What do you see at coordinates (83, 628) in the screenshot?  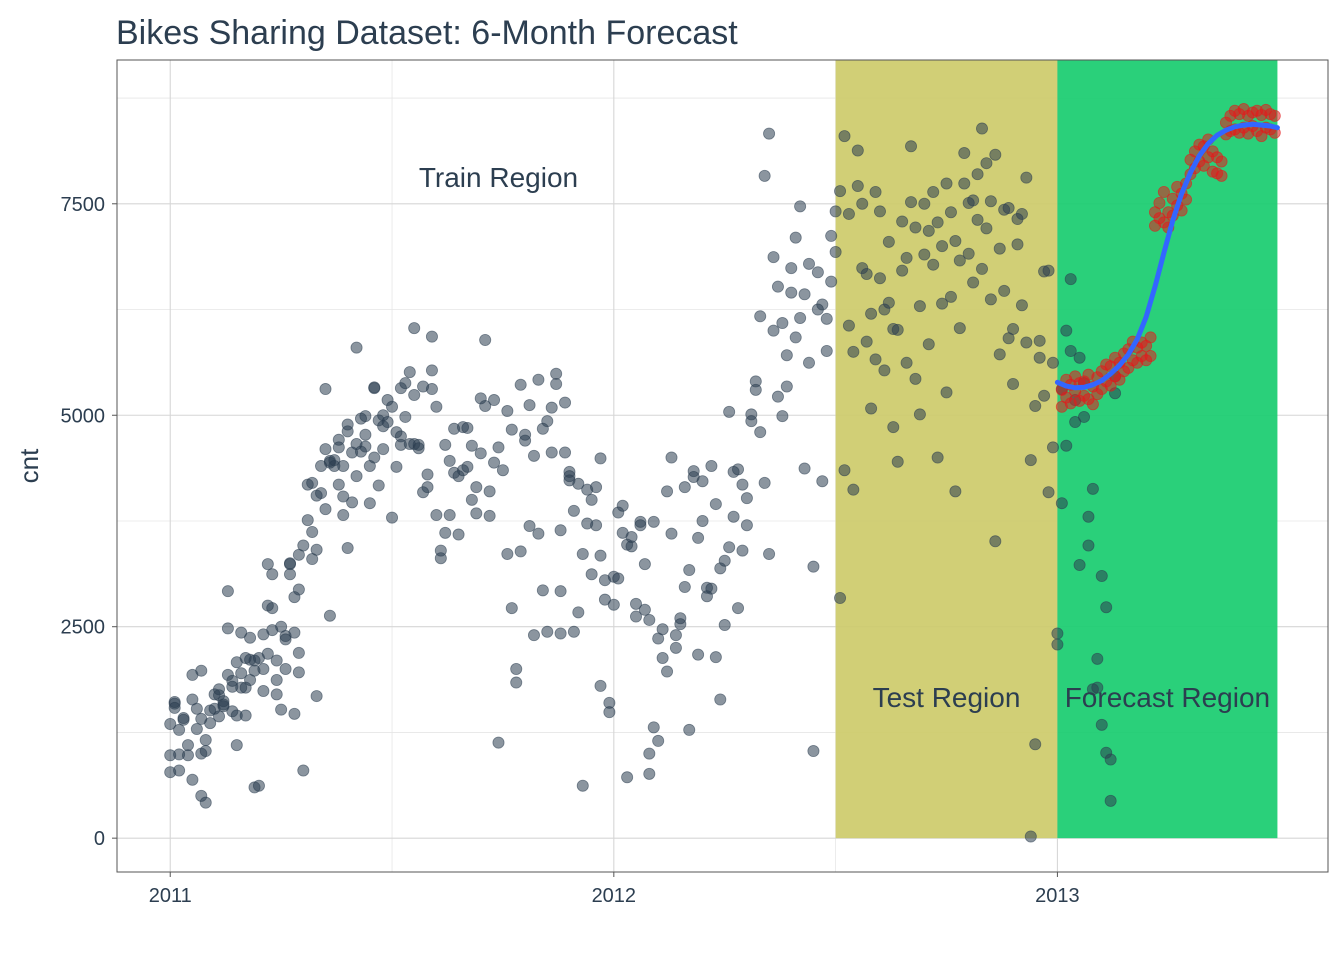 I see `y-tick-label: 2500` at bounding box center [83, 628].